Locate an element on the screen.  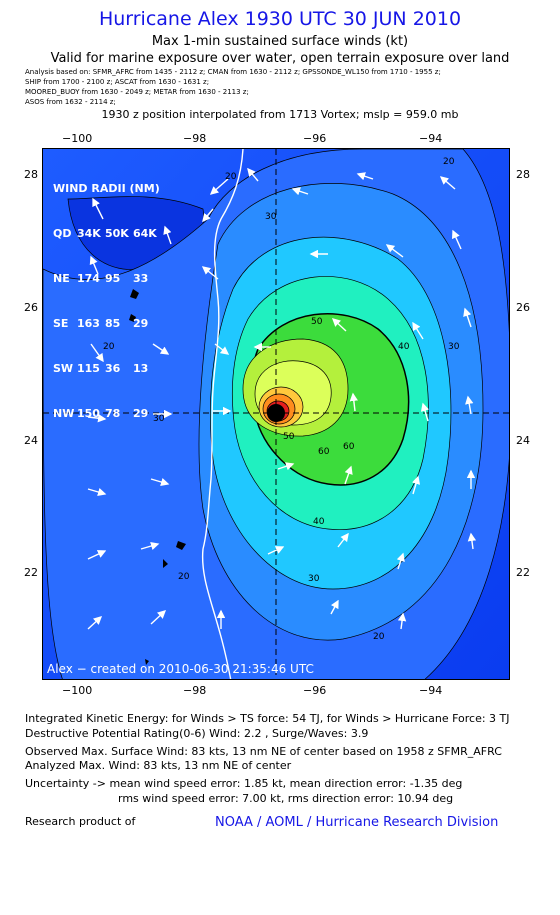
lat-tick-right-22: 22 is located at coordinates (523, 572).